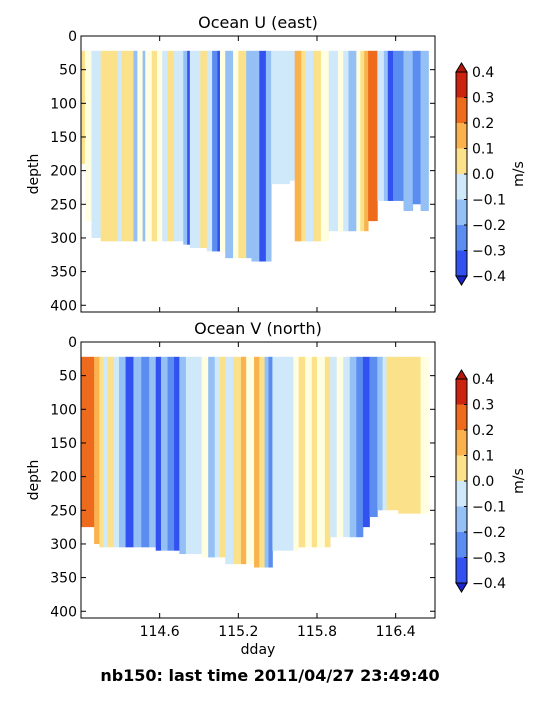  I want to click on p1-ytick-label-0: 0, so click(72, 37).